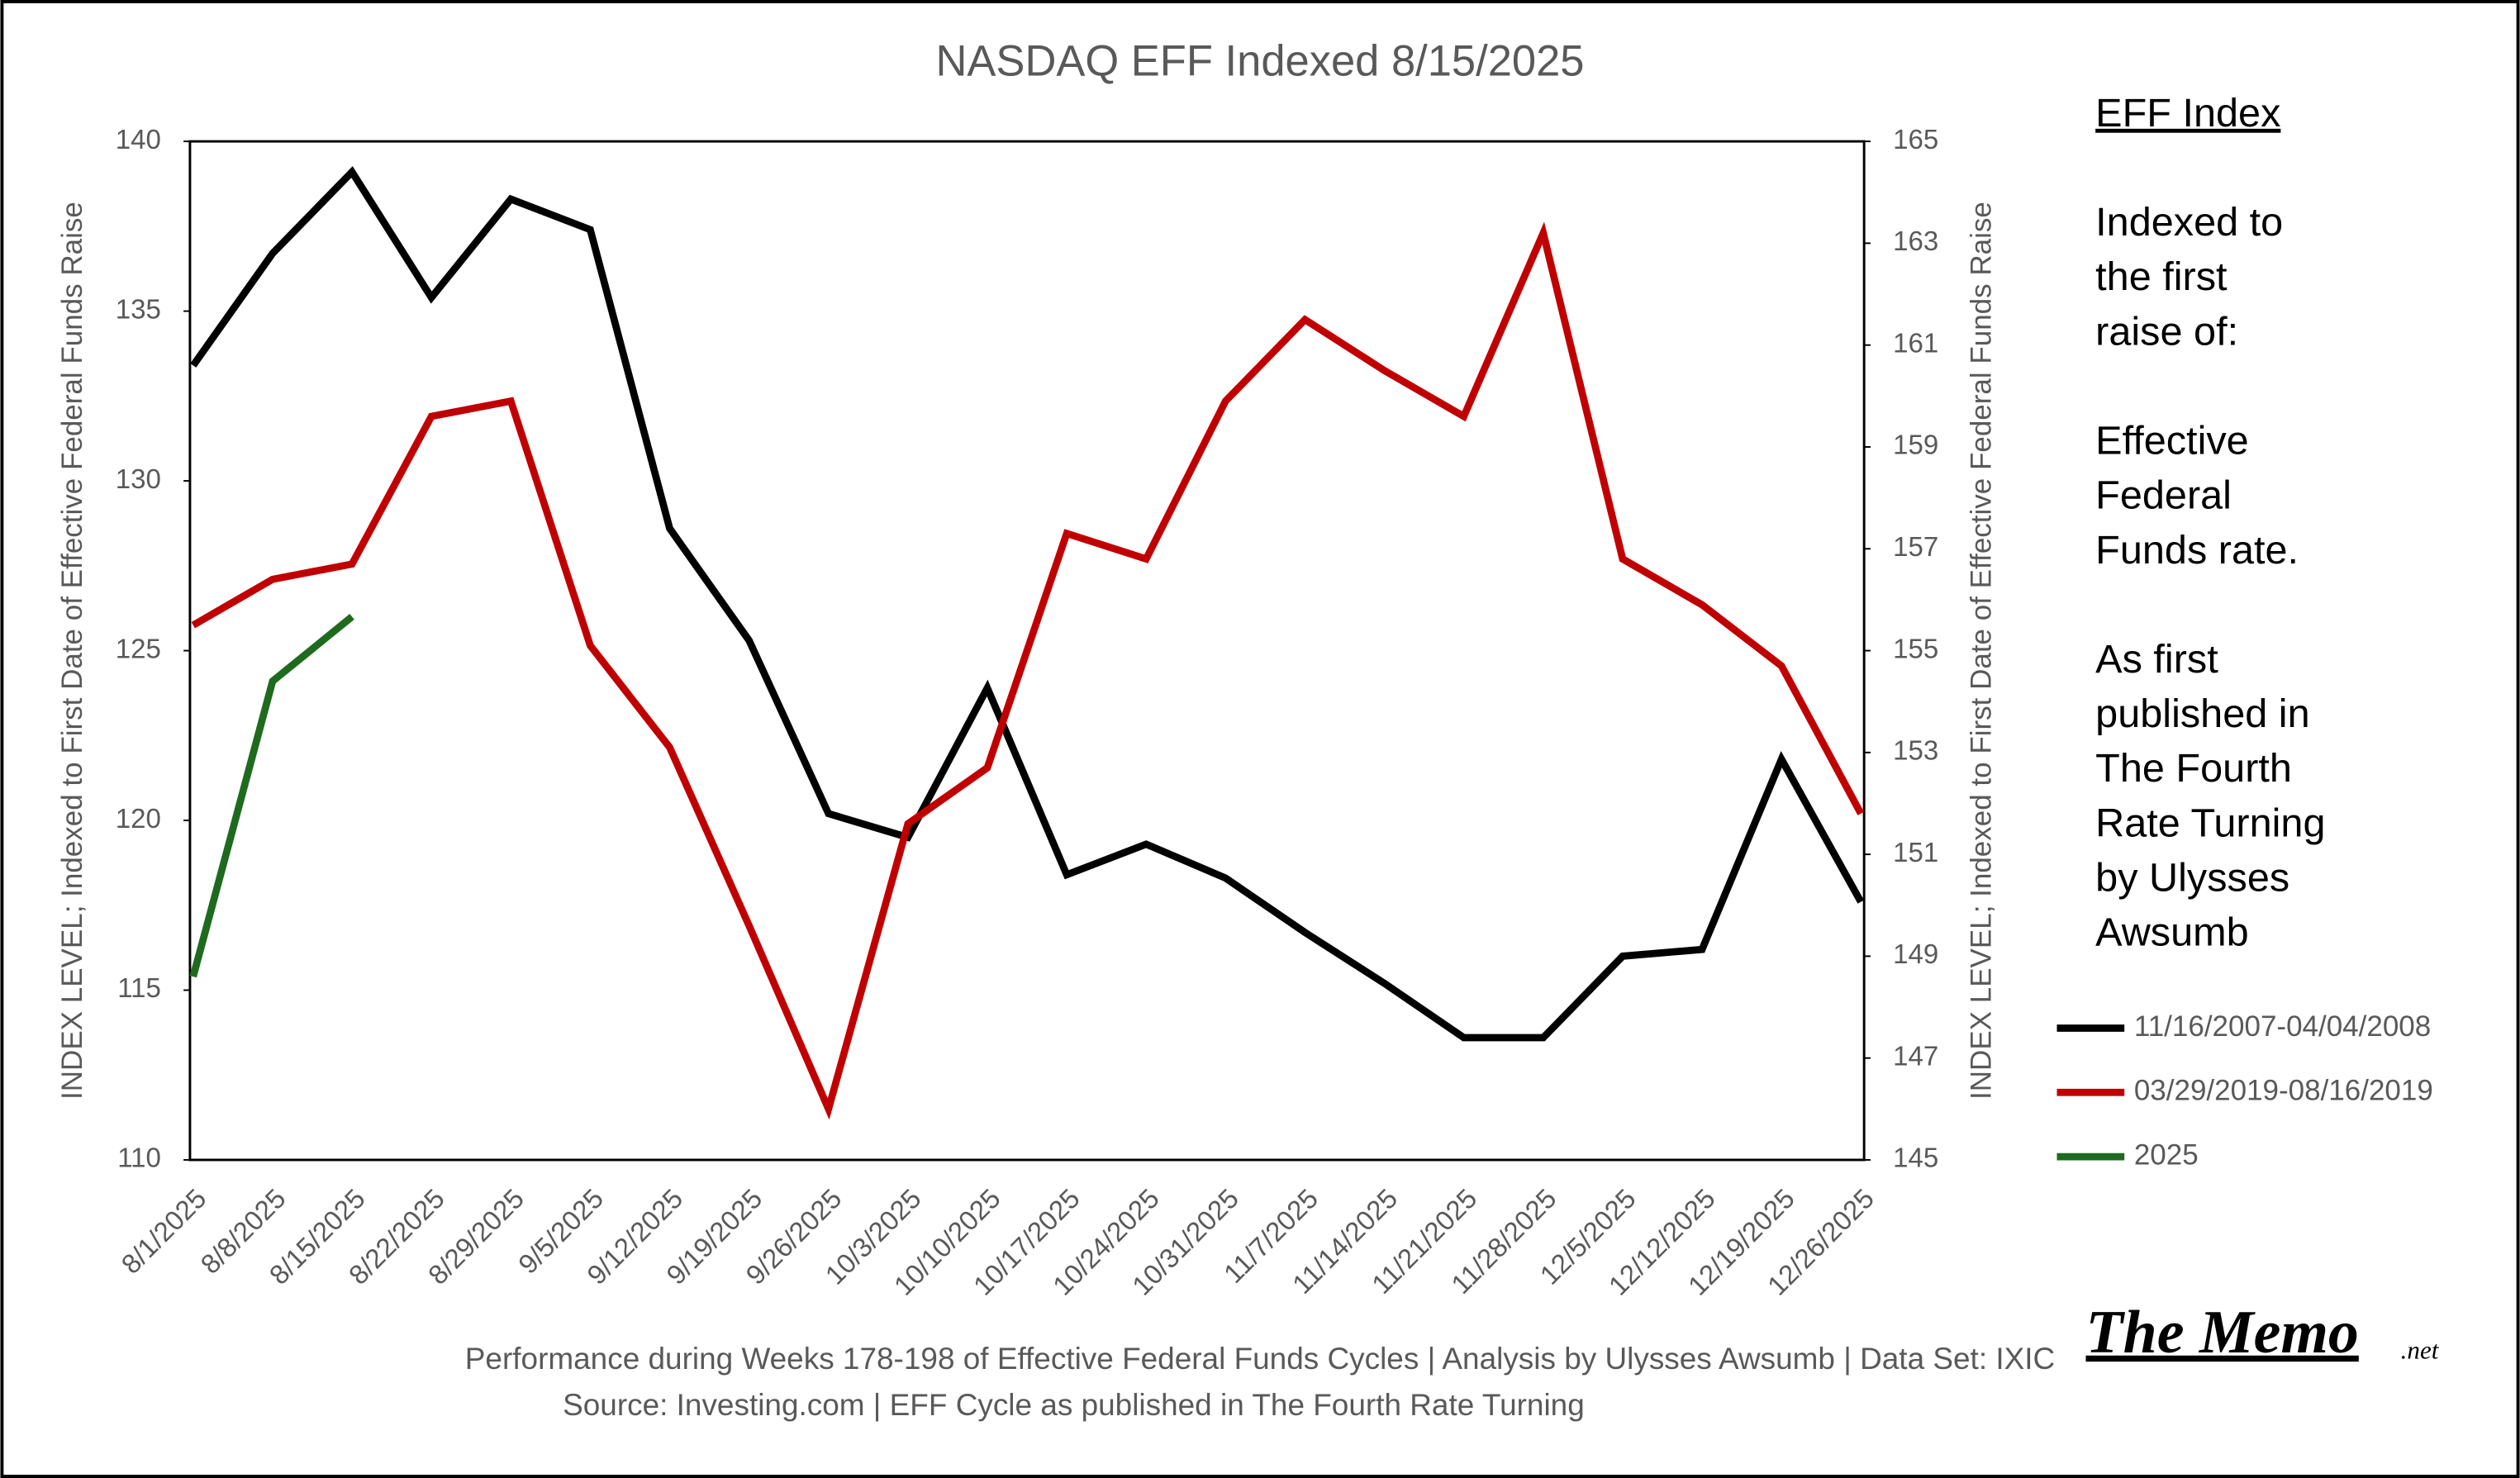 The image size is (2520, 1478). Describe the element at coordinates (2210, 823) in the screenshot. I see `side-note: Rate Turning` at that location.